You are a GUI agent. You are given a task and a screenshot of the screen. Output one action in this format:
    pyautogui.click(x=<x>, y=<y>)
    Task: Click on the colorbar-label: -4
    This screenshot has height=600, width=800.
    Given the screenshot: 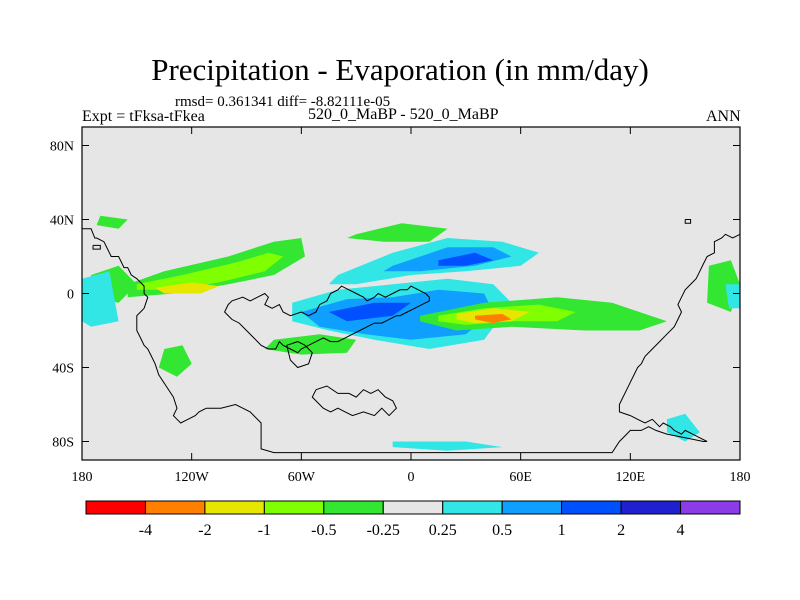 What is the action you would take?
    pyautogui.click(x=145, y=530)
    